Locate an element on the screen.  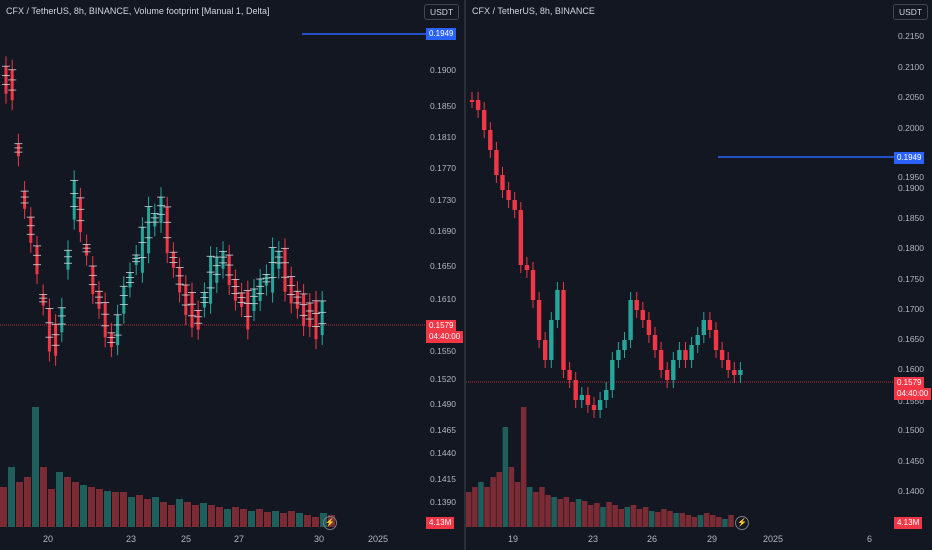
time-axis-label: 26 is located at coordinates (652, 539).